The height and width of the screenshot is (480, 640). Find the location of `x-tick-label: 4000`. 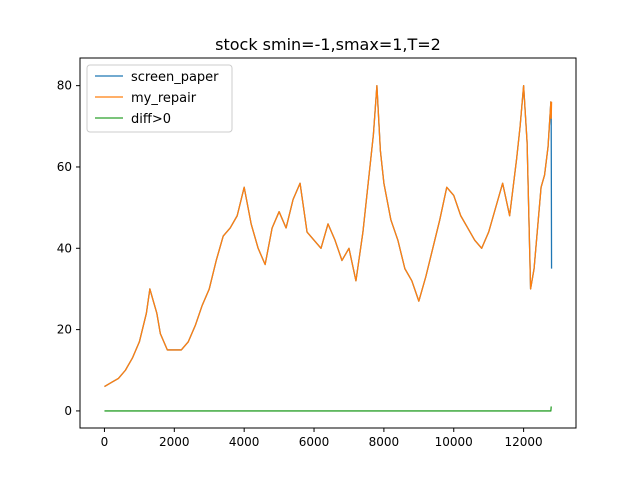

x-tick-label: 4000 is located at coordinates (244, 442).